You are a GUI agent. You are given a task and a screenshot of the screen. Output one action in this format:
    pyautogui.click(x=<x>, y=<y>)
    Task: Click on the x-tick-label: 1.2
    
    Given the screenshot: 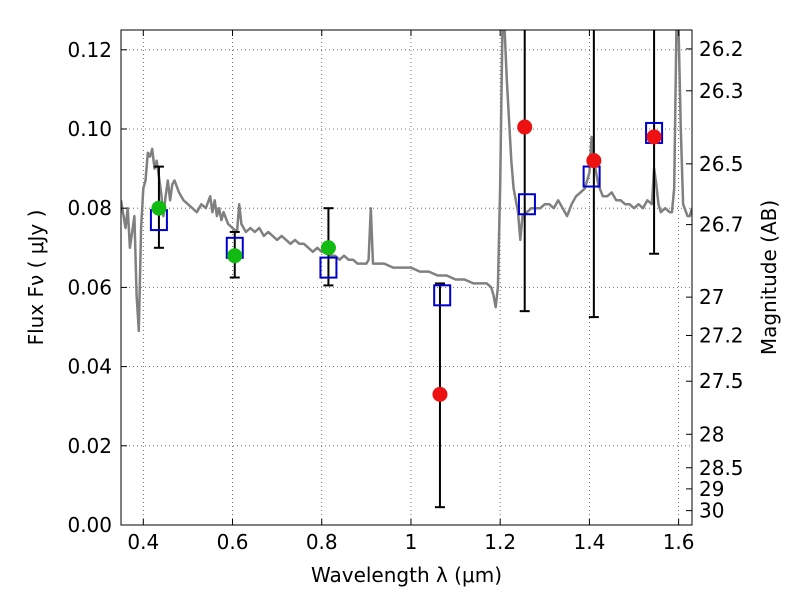 What is the action you would take?
    pyautogui.click(x=500, y=542)
    